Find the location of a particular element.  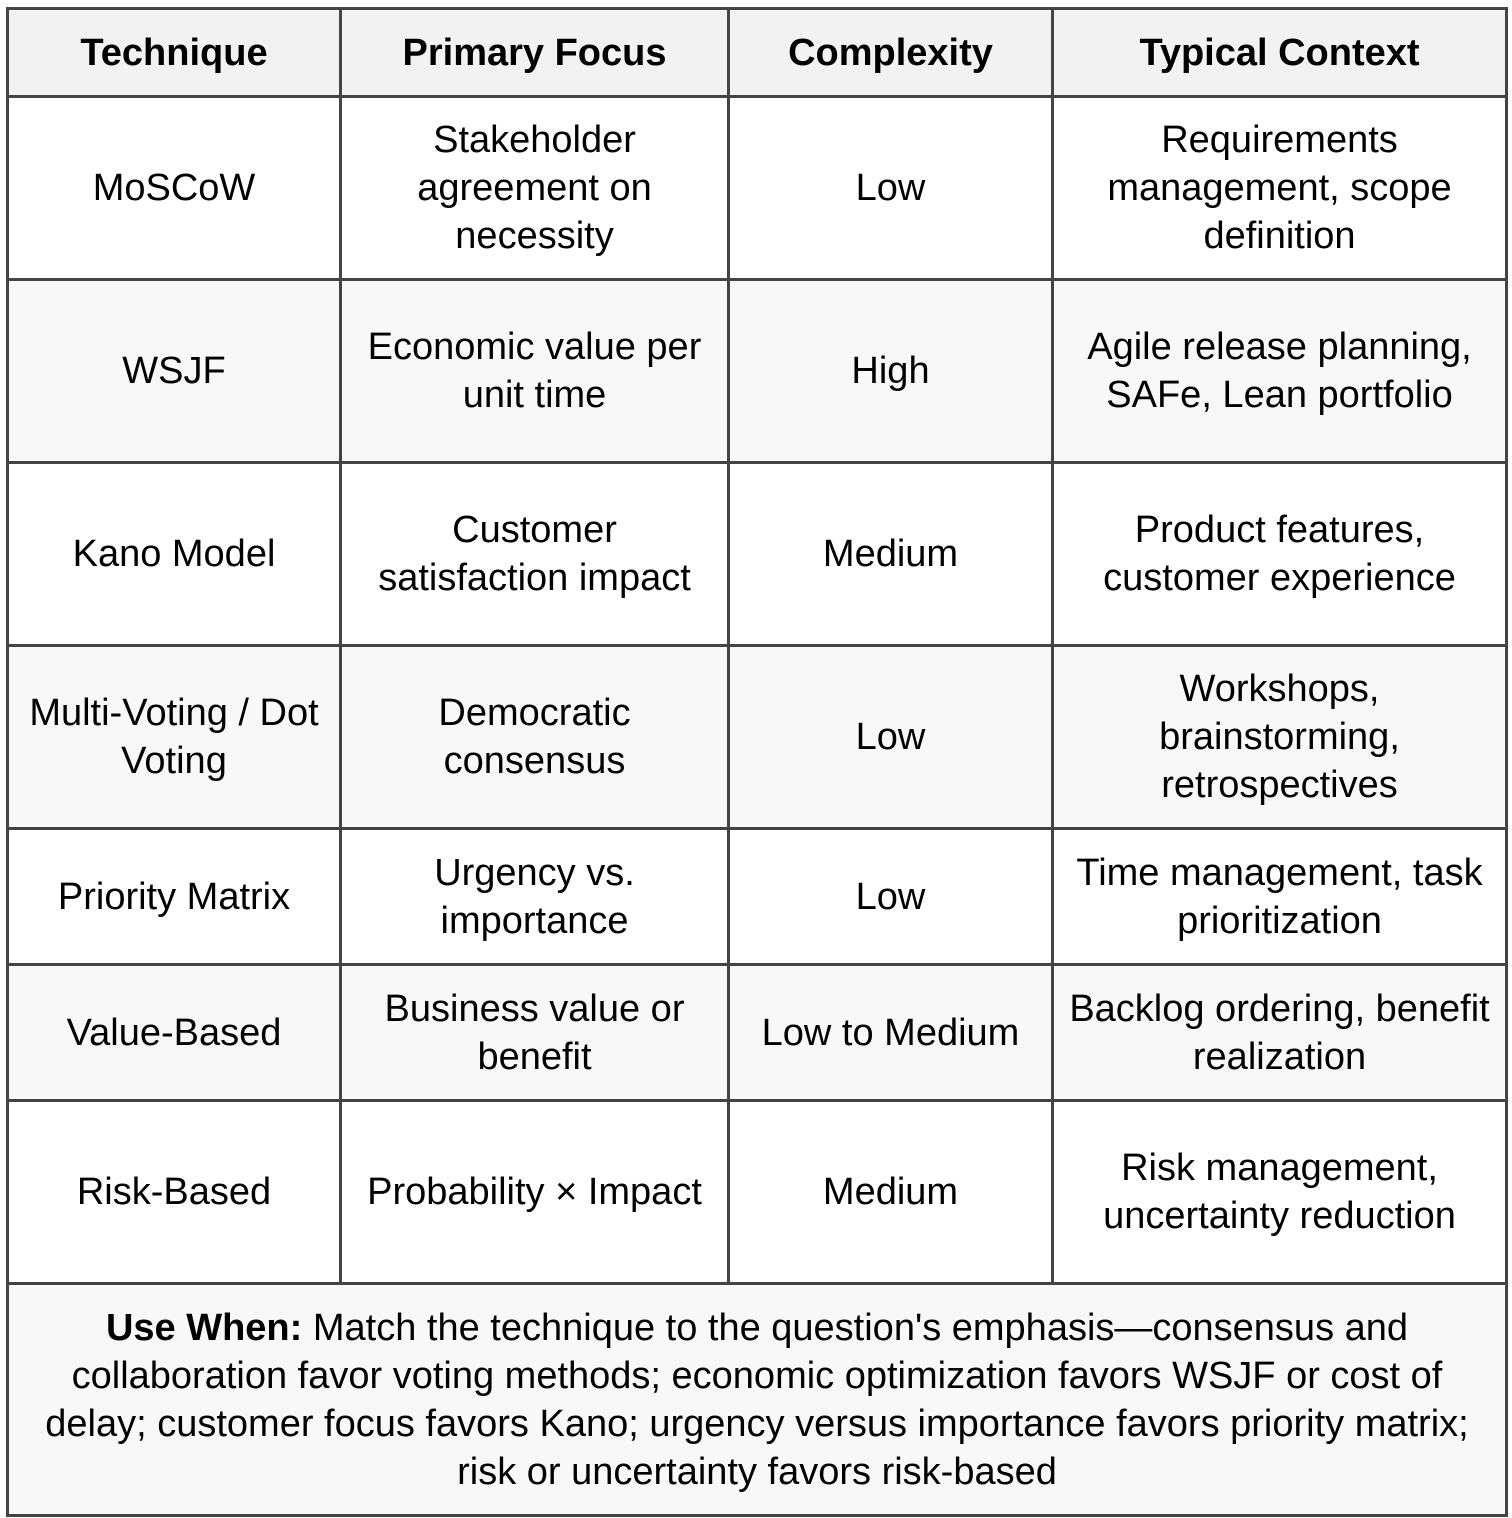

cell-technique: WSJF is located at coordinates (174, 371).